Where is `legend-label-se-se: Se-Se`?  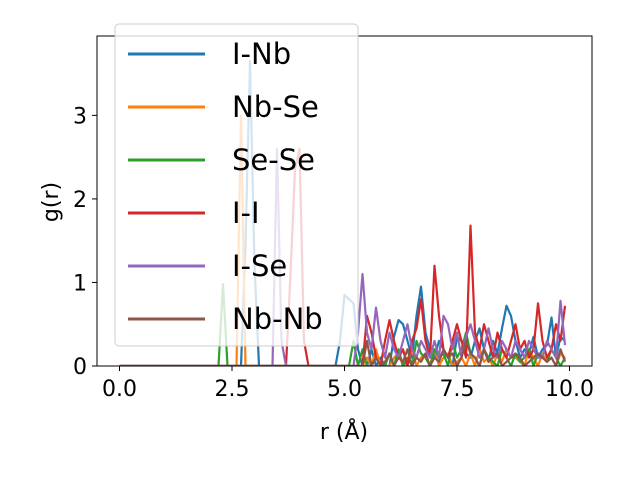
legend-label-se-se: Se-Se is located at coordinates (273, 160).